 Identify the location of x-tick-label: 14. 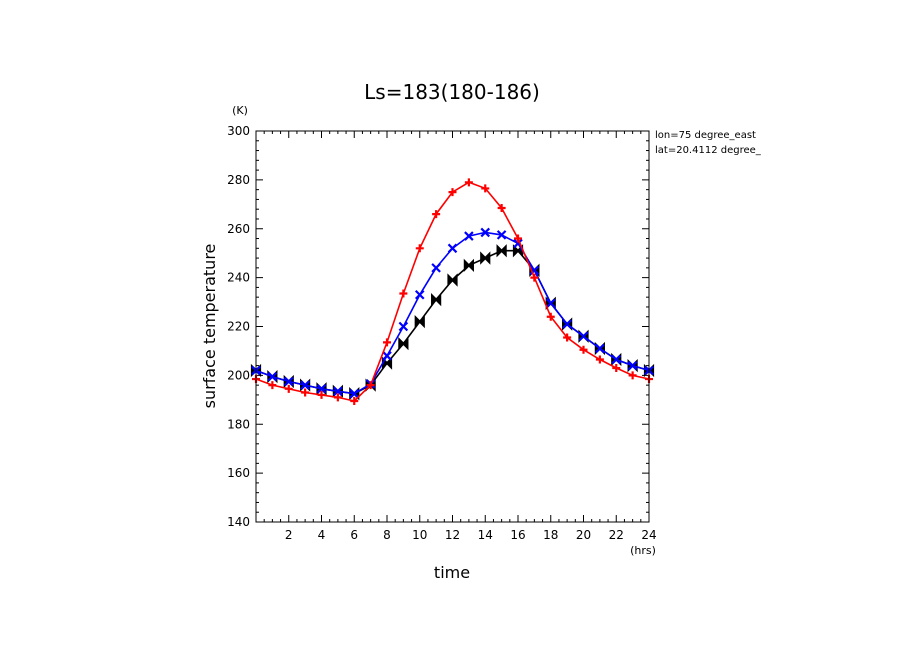
(485, 535).